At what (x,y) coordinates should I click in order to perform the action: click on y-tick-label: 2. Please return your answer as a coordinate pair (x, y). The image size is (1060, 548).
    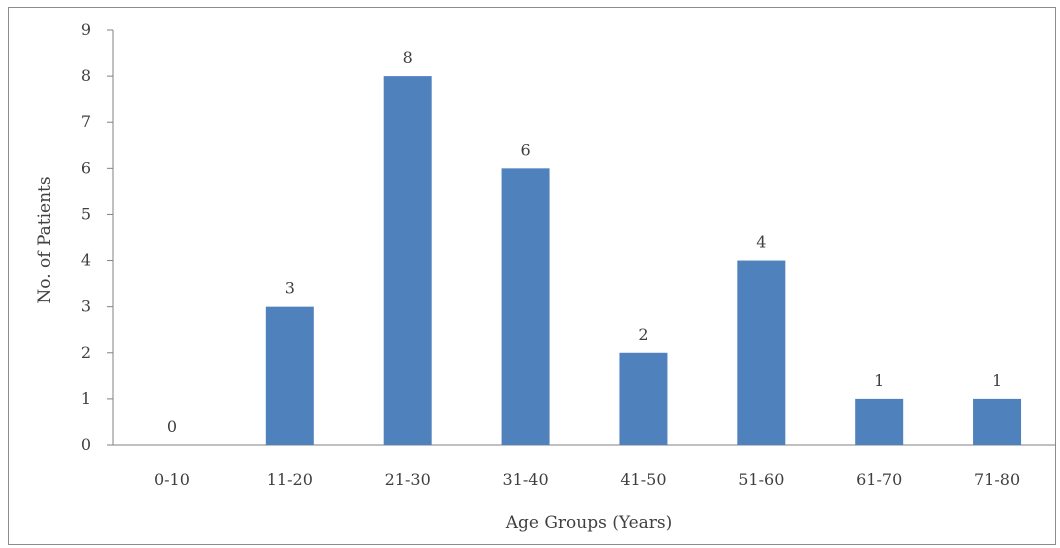
    Looking at the image, I should click on (86, 352).